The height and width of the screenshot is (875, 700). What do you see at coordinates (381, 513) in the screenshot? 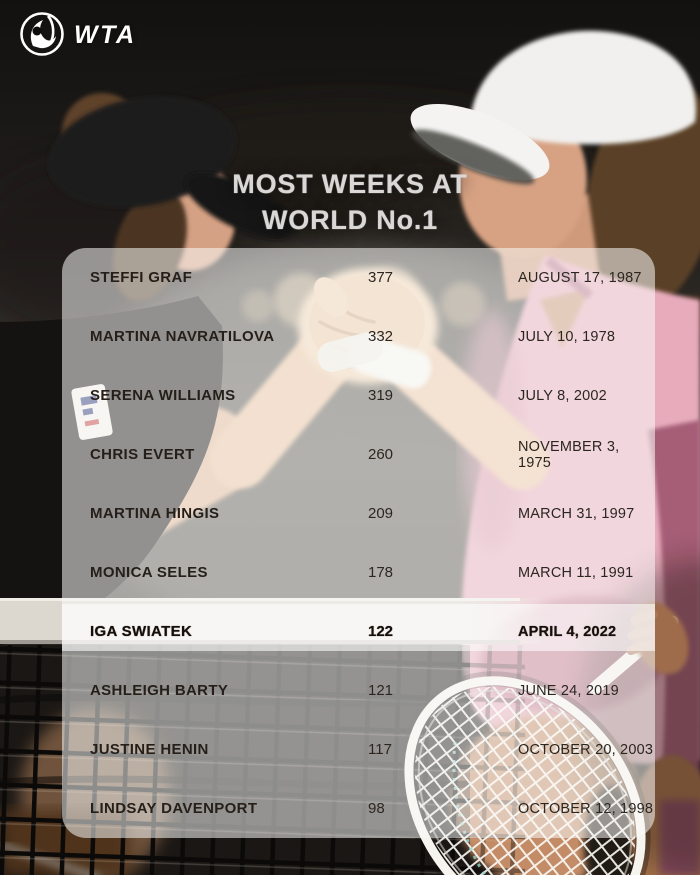
I see `weeks-value: 209` at bounding box center [381, 513].